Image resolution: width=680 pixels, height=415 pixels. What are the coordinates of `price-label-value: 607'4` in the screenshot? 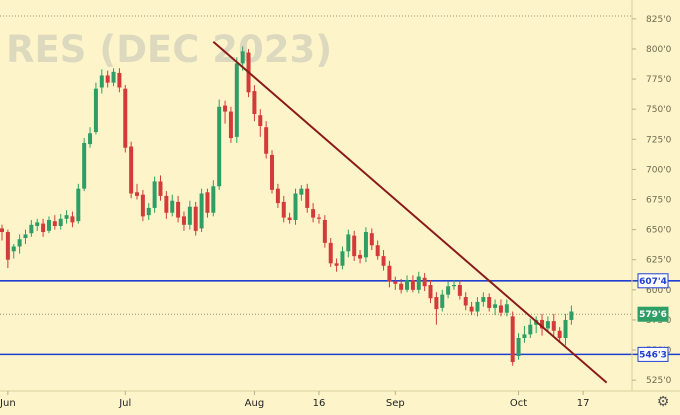 It's located at (653, 282).